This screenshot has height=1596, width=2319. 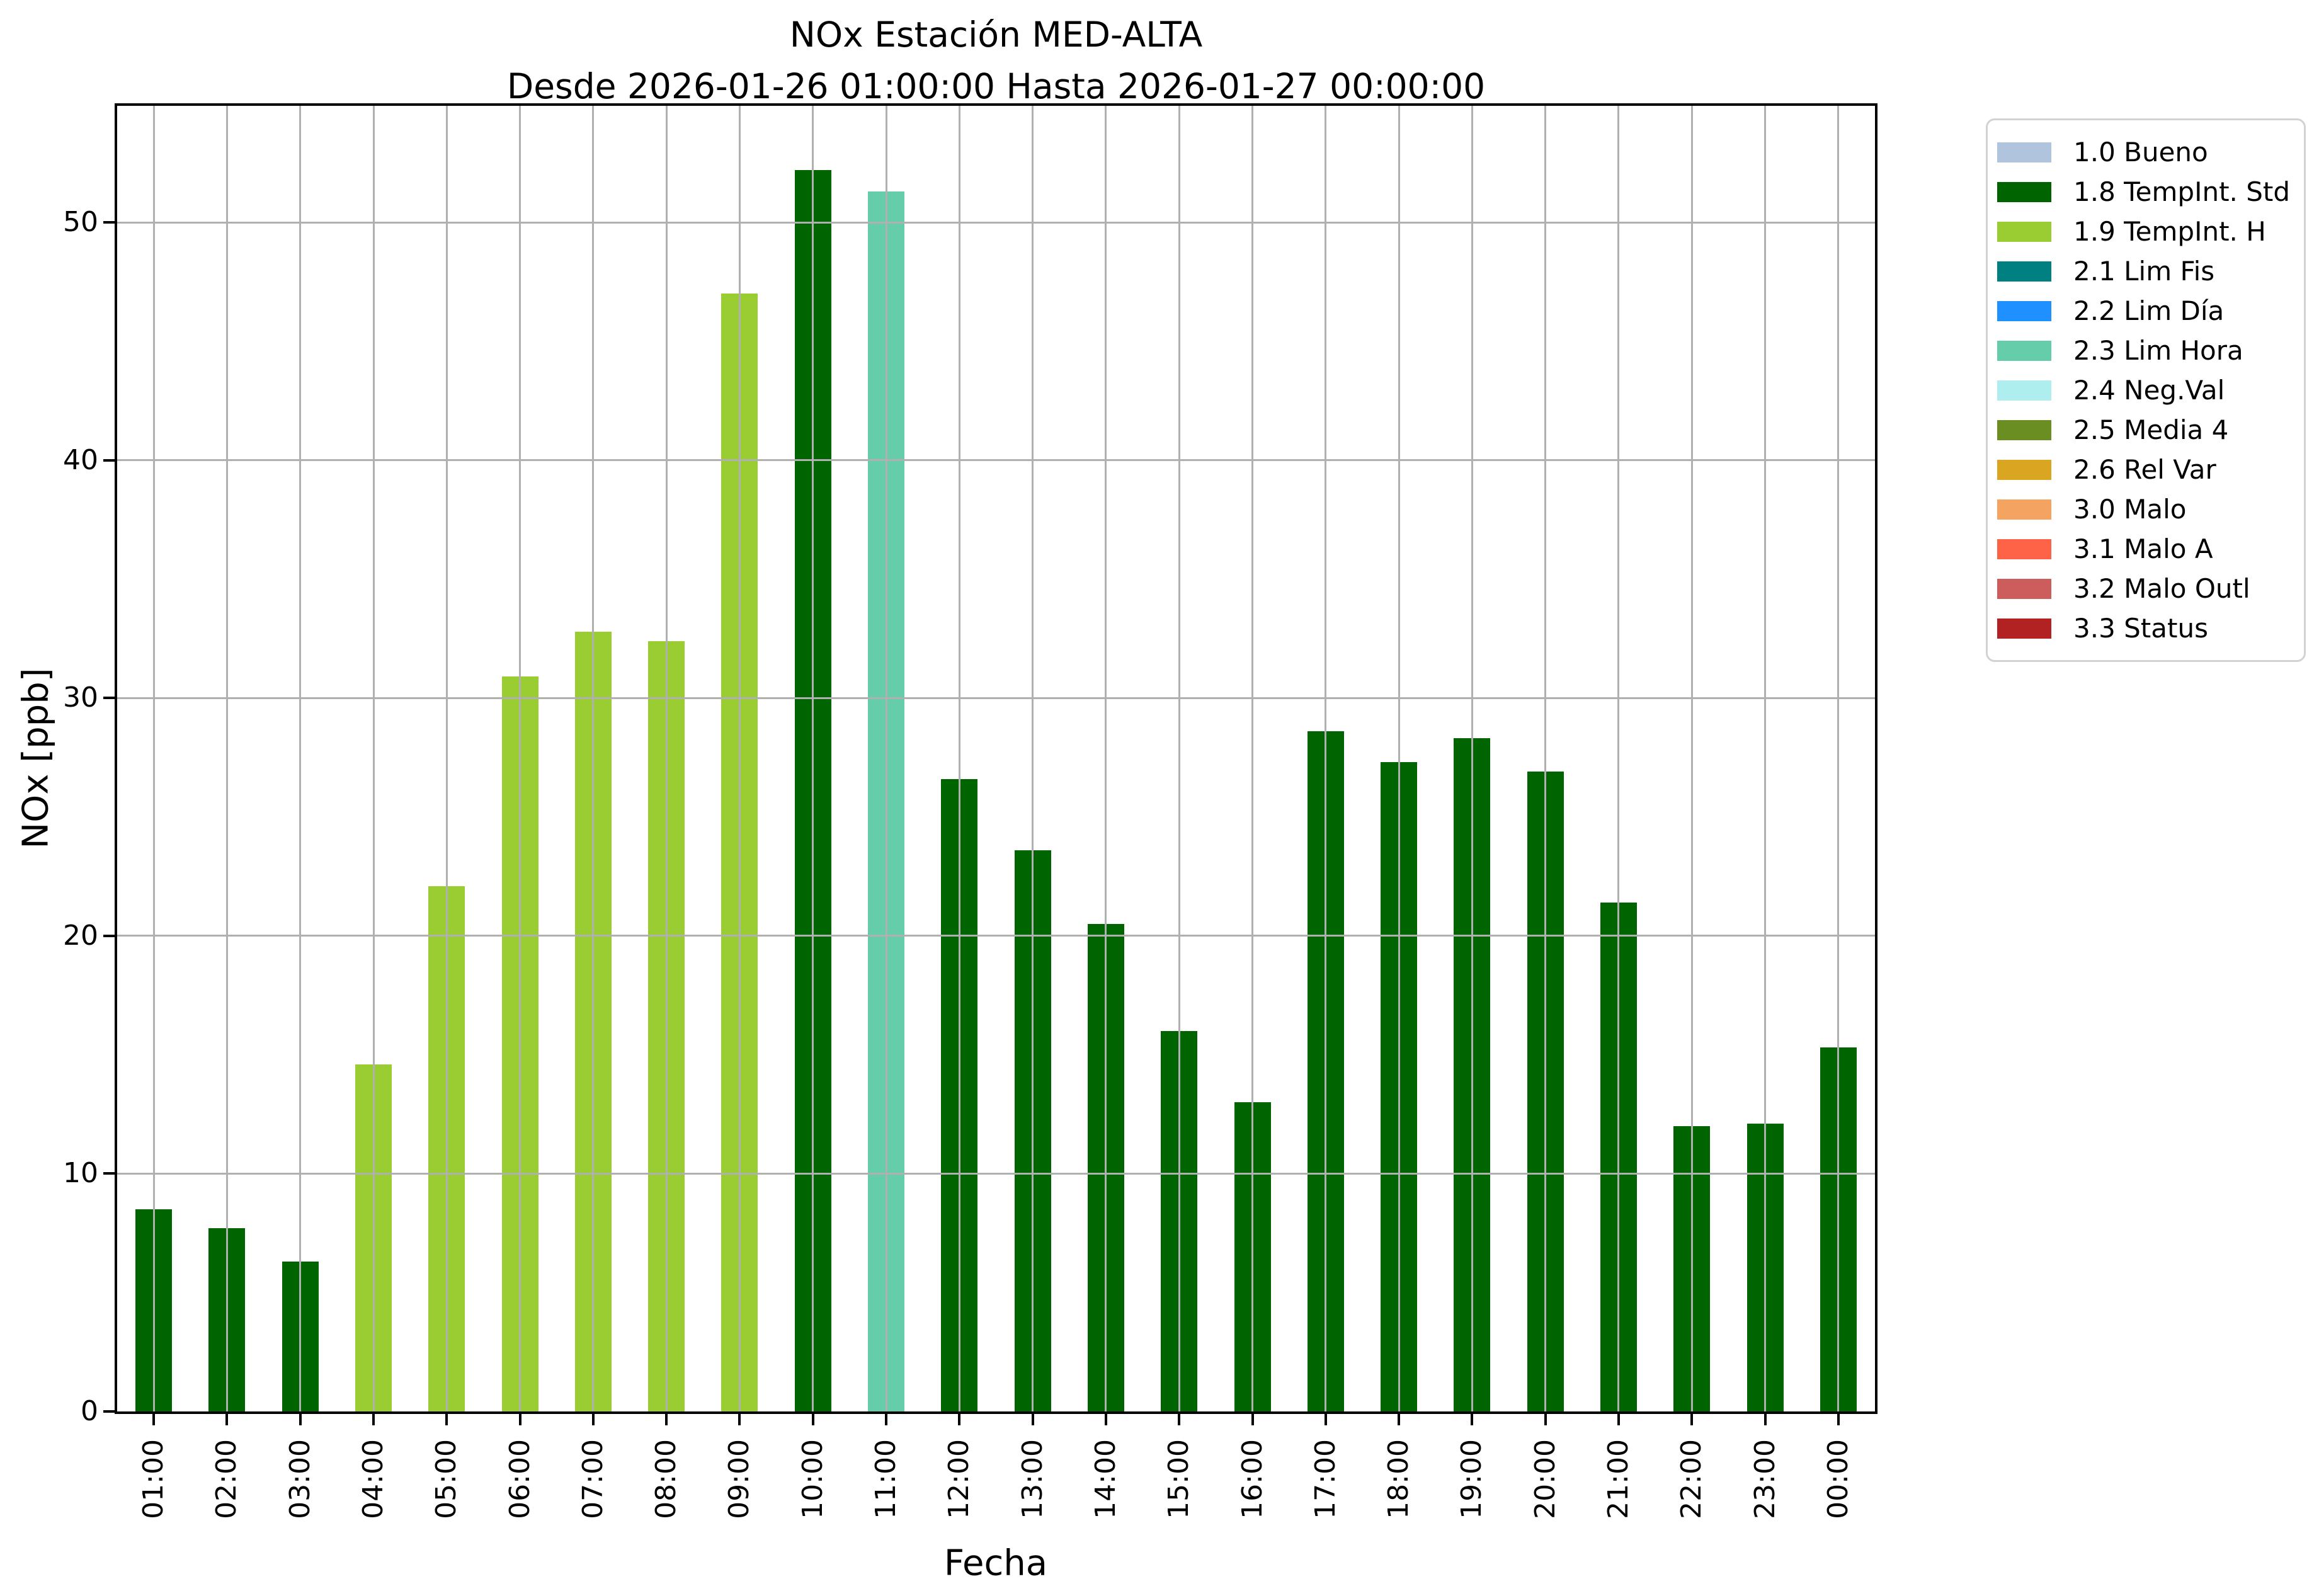 I want to click on chart-title: NOx Estación MED-ALTA, so click(x=996, y=34).